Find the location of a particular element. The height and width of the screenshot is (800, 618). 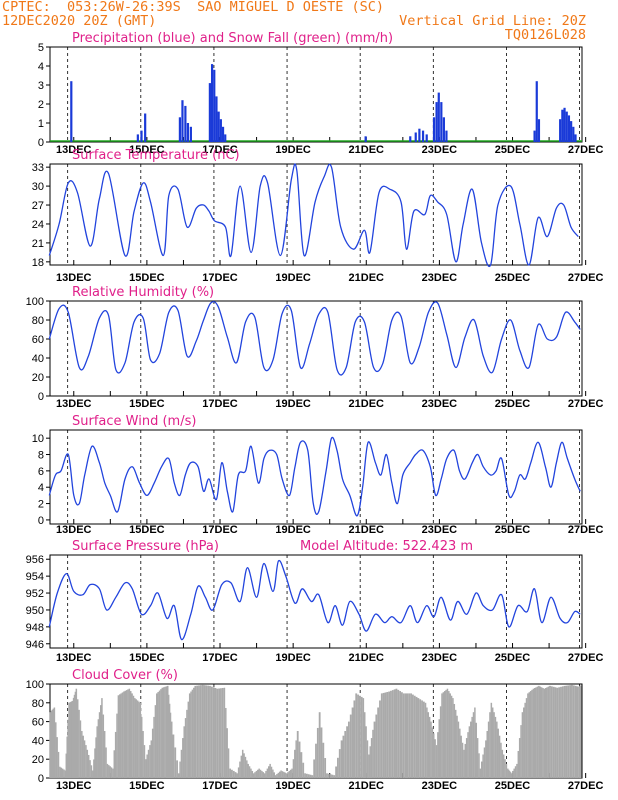

series-line is located at coordinates (314, 600).